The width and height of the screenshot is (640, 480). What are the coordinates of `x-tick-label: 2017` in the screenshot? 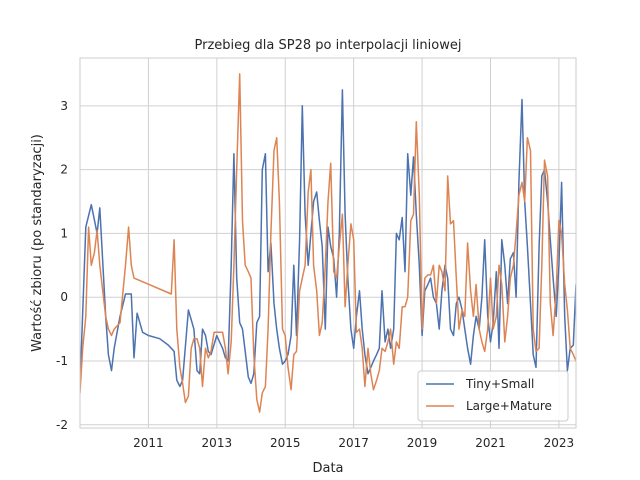 It's located at (353, 443).